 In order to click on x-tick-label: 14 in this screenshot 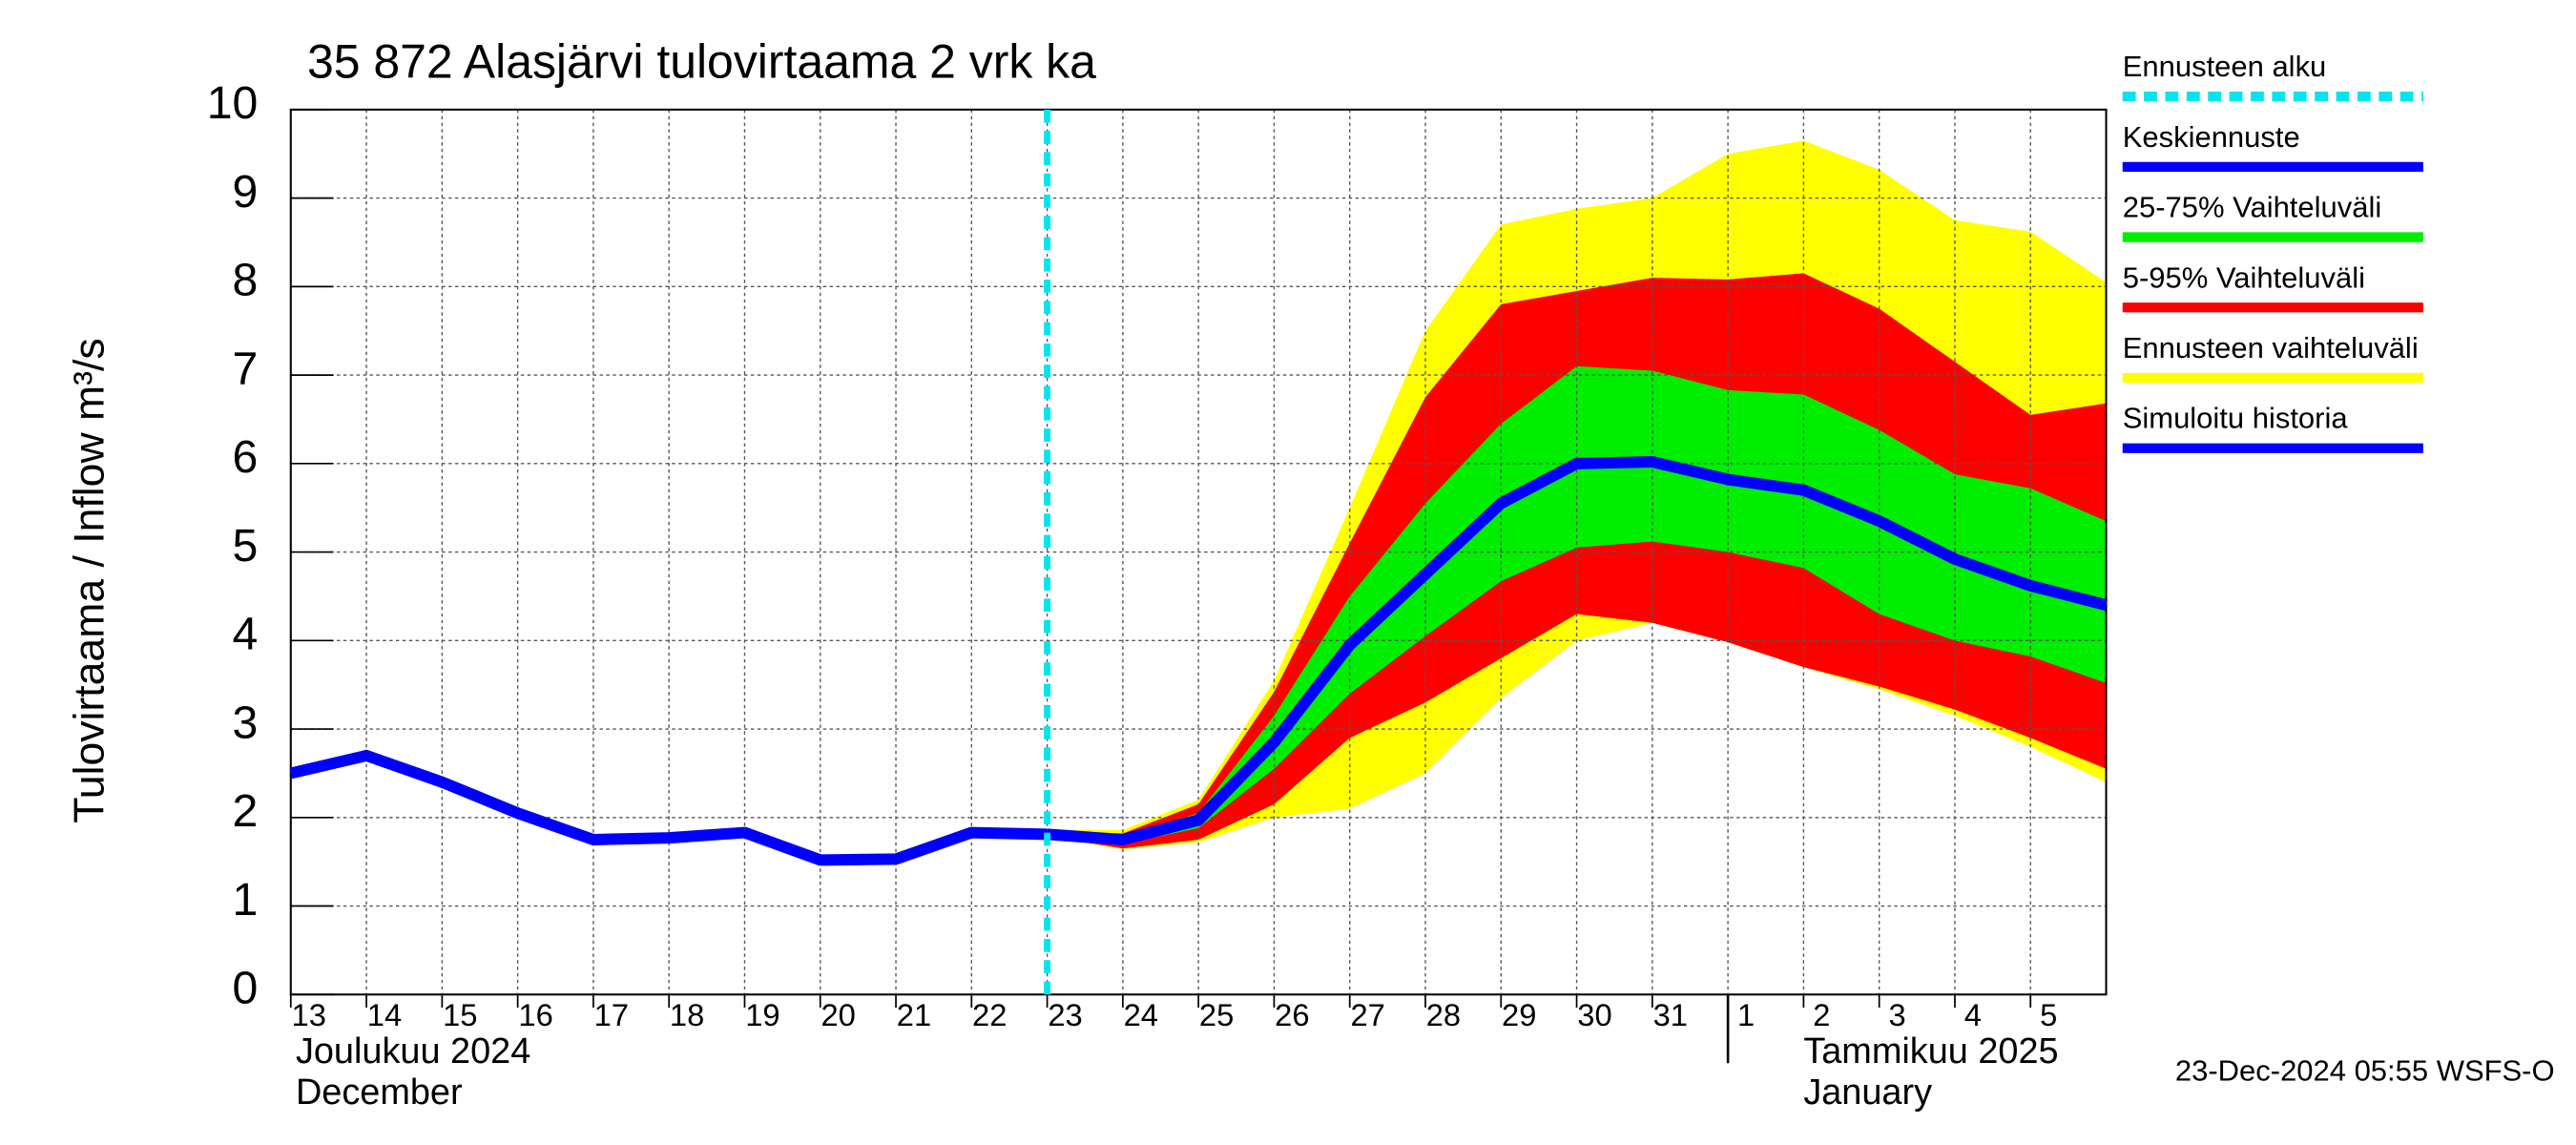, I will do `click(384, 1014)`.